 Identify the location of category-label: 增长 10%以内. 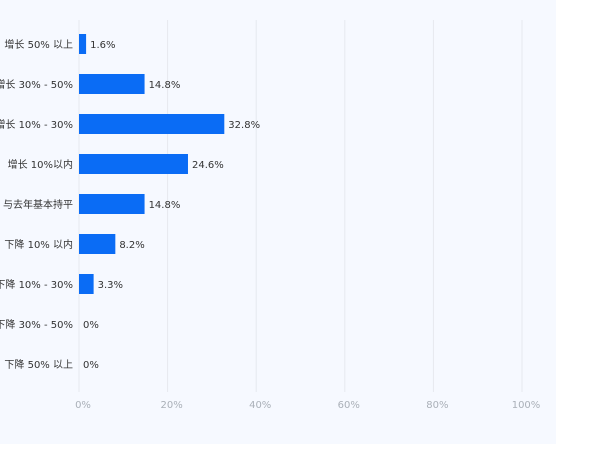
(40, 164).